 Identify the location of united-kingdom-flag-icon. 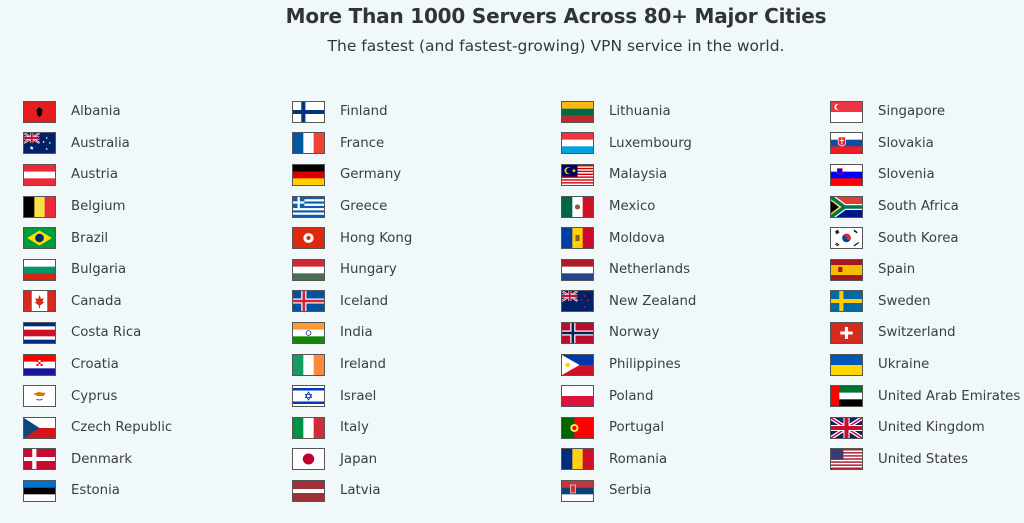
(846, 427).